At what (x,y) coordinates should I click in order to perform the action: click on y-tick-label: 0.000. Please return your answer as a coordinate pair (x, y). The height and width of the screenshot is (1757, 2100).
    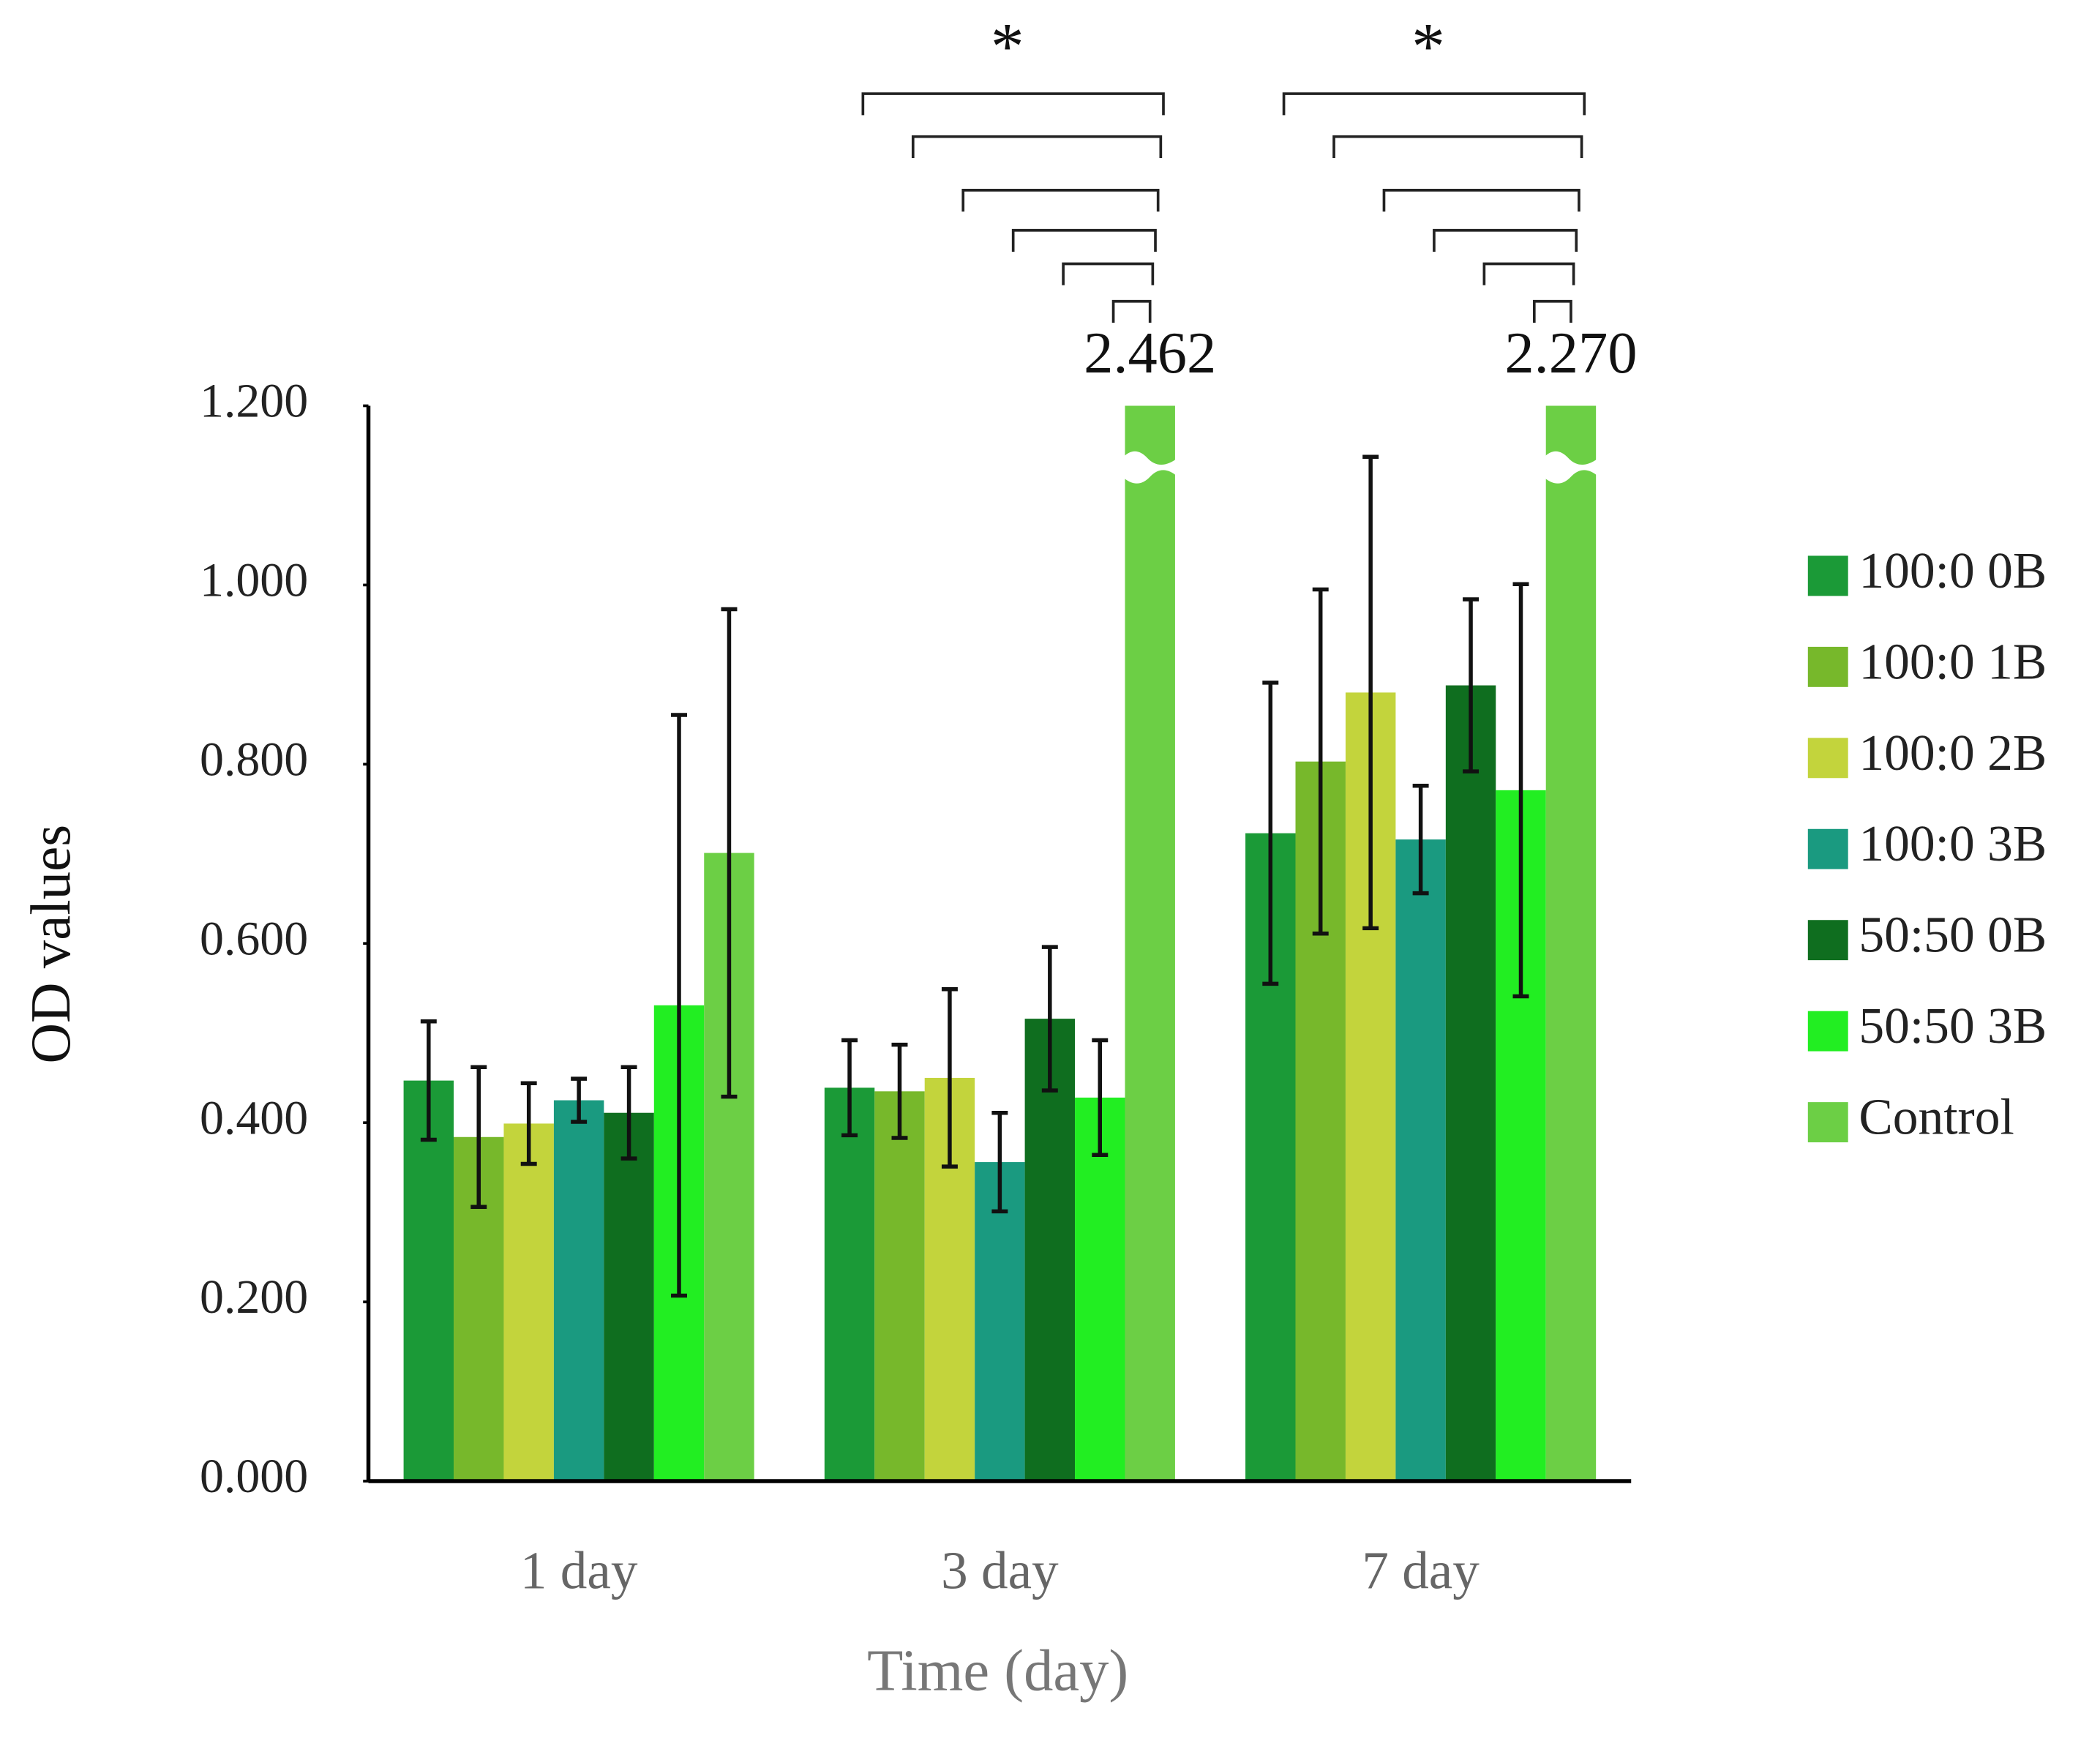
    Looking at the image, I should click on (254, 1476).